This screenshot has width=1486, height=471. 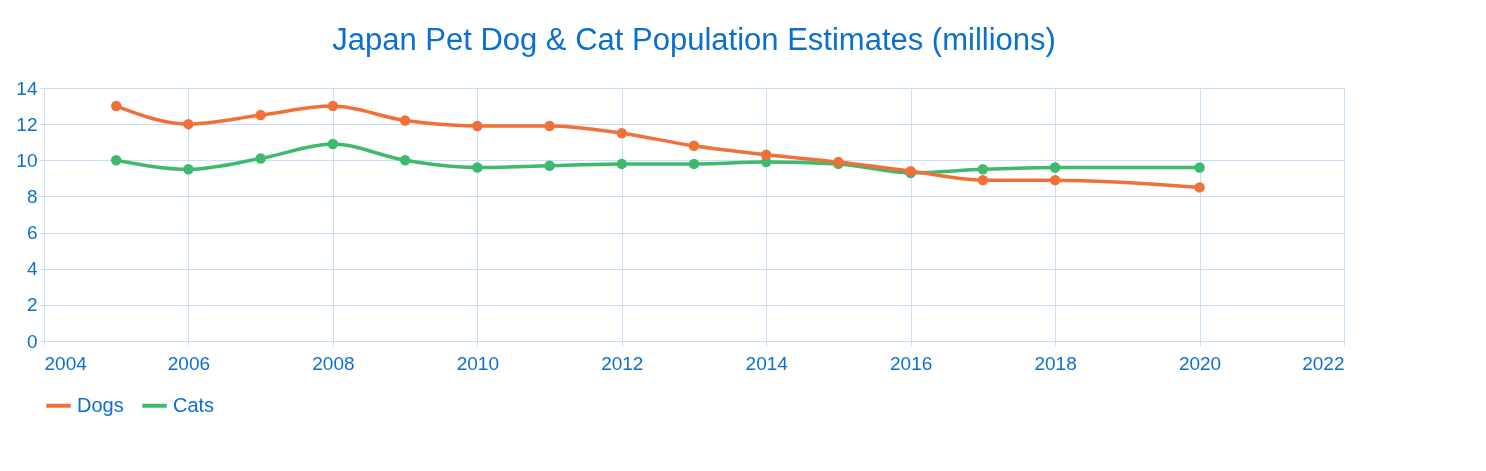 I want to click on y-tick-label: 8, so click(x=32, y=196).